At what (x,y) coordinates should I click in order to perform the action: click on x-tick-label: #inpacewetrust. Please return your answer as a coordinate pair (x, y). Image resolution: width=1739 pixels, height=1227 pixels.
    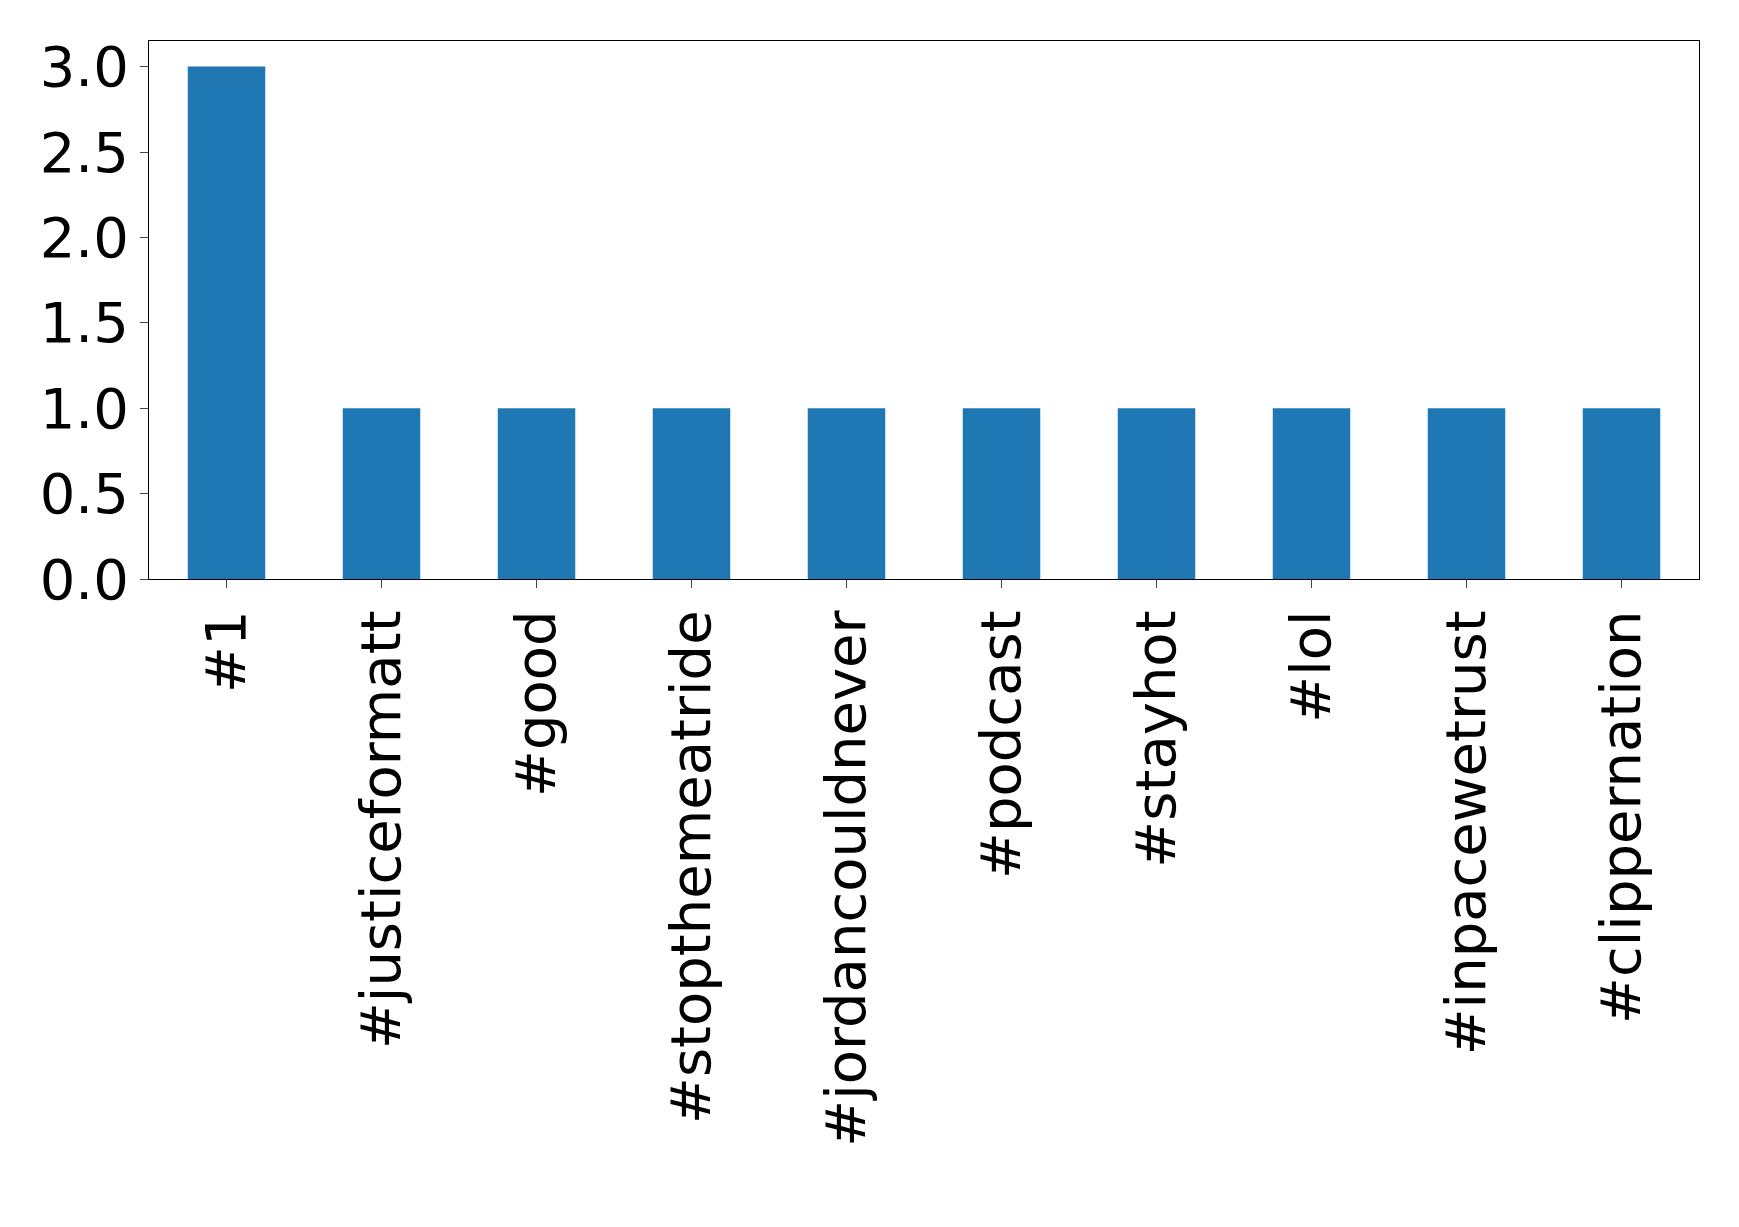
    Looking at the image, I should click on (1465, 833).